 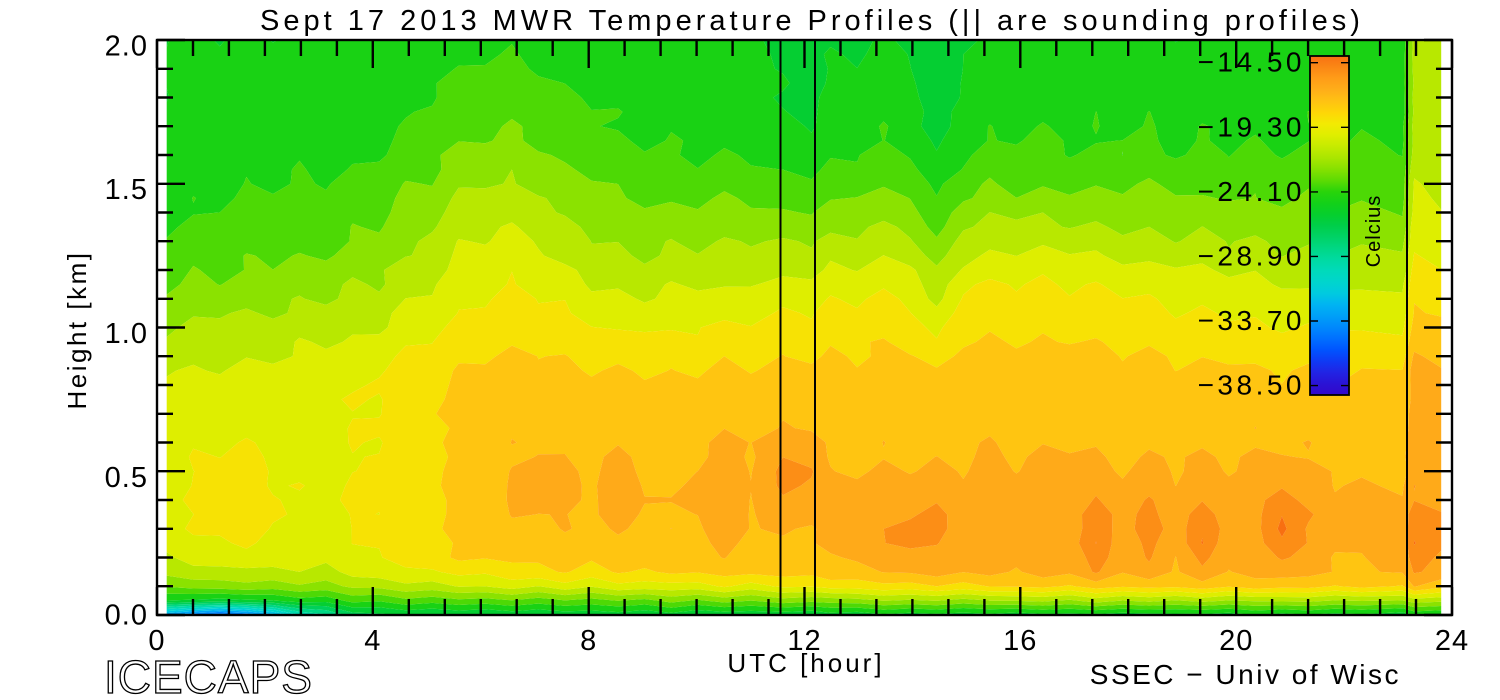 I want to click on svg-text: 1.5, so click(x=126, y=190).